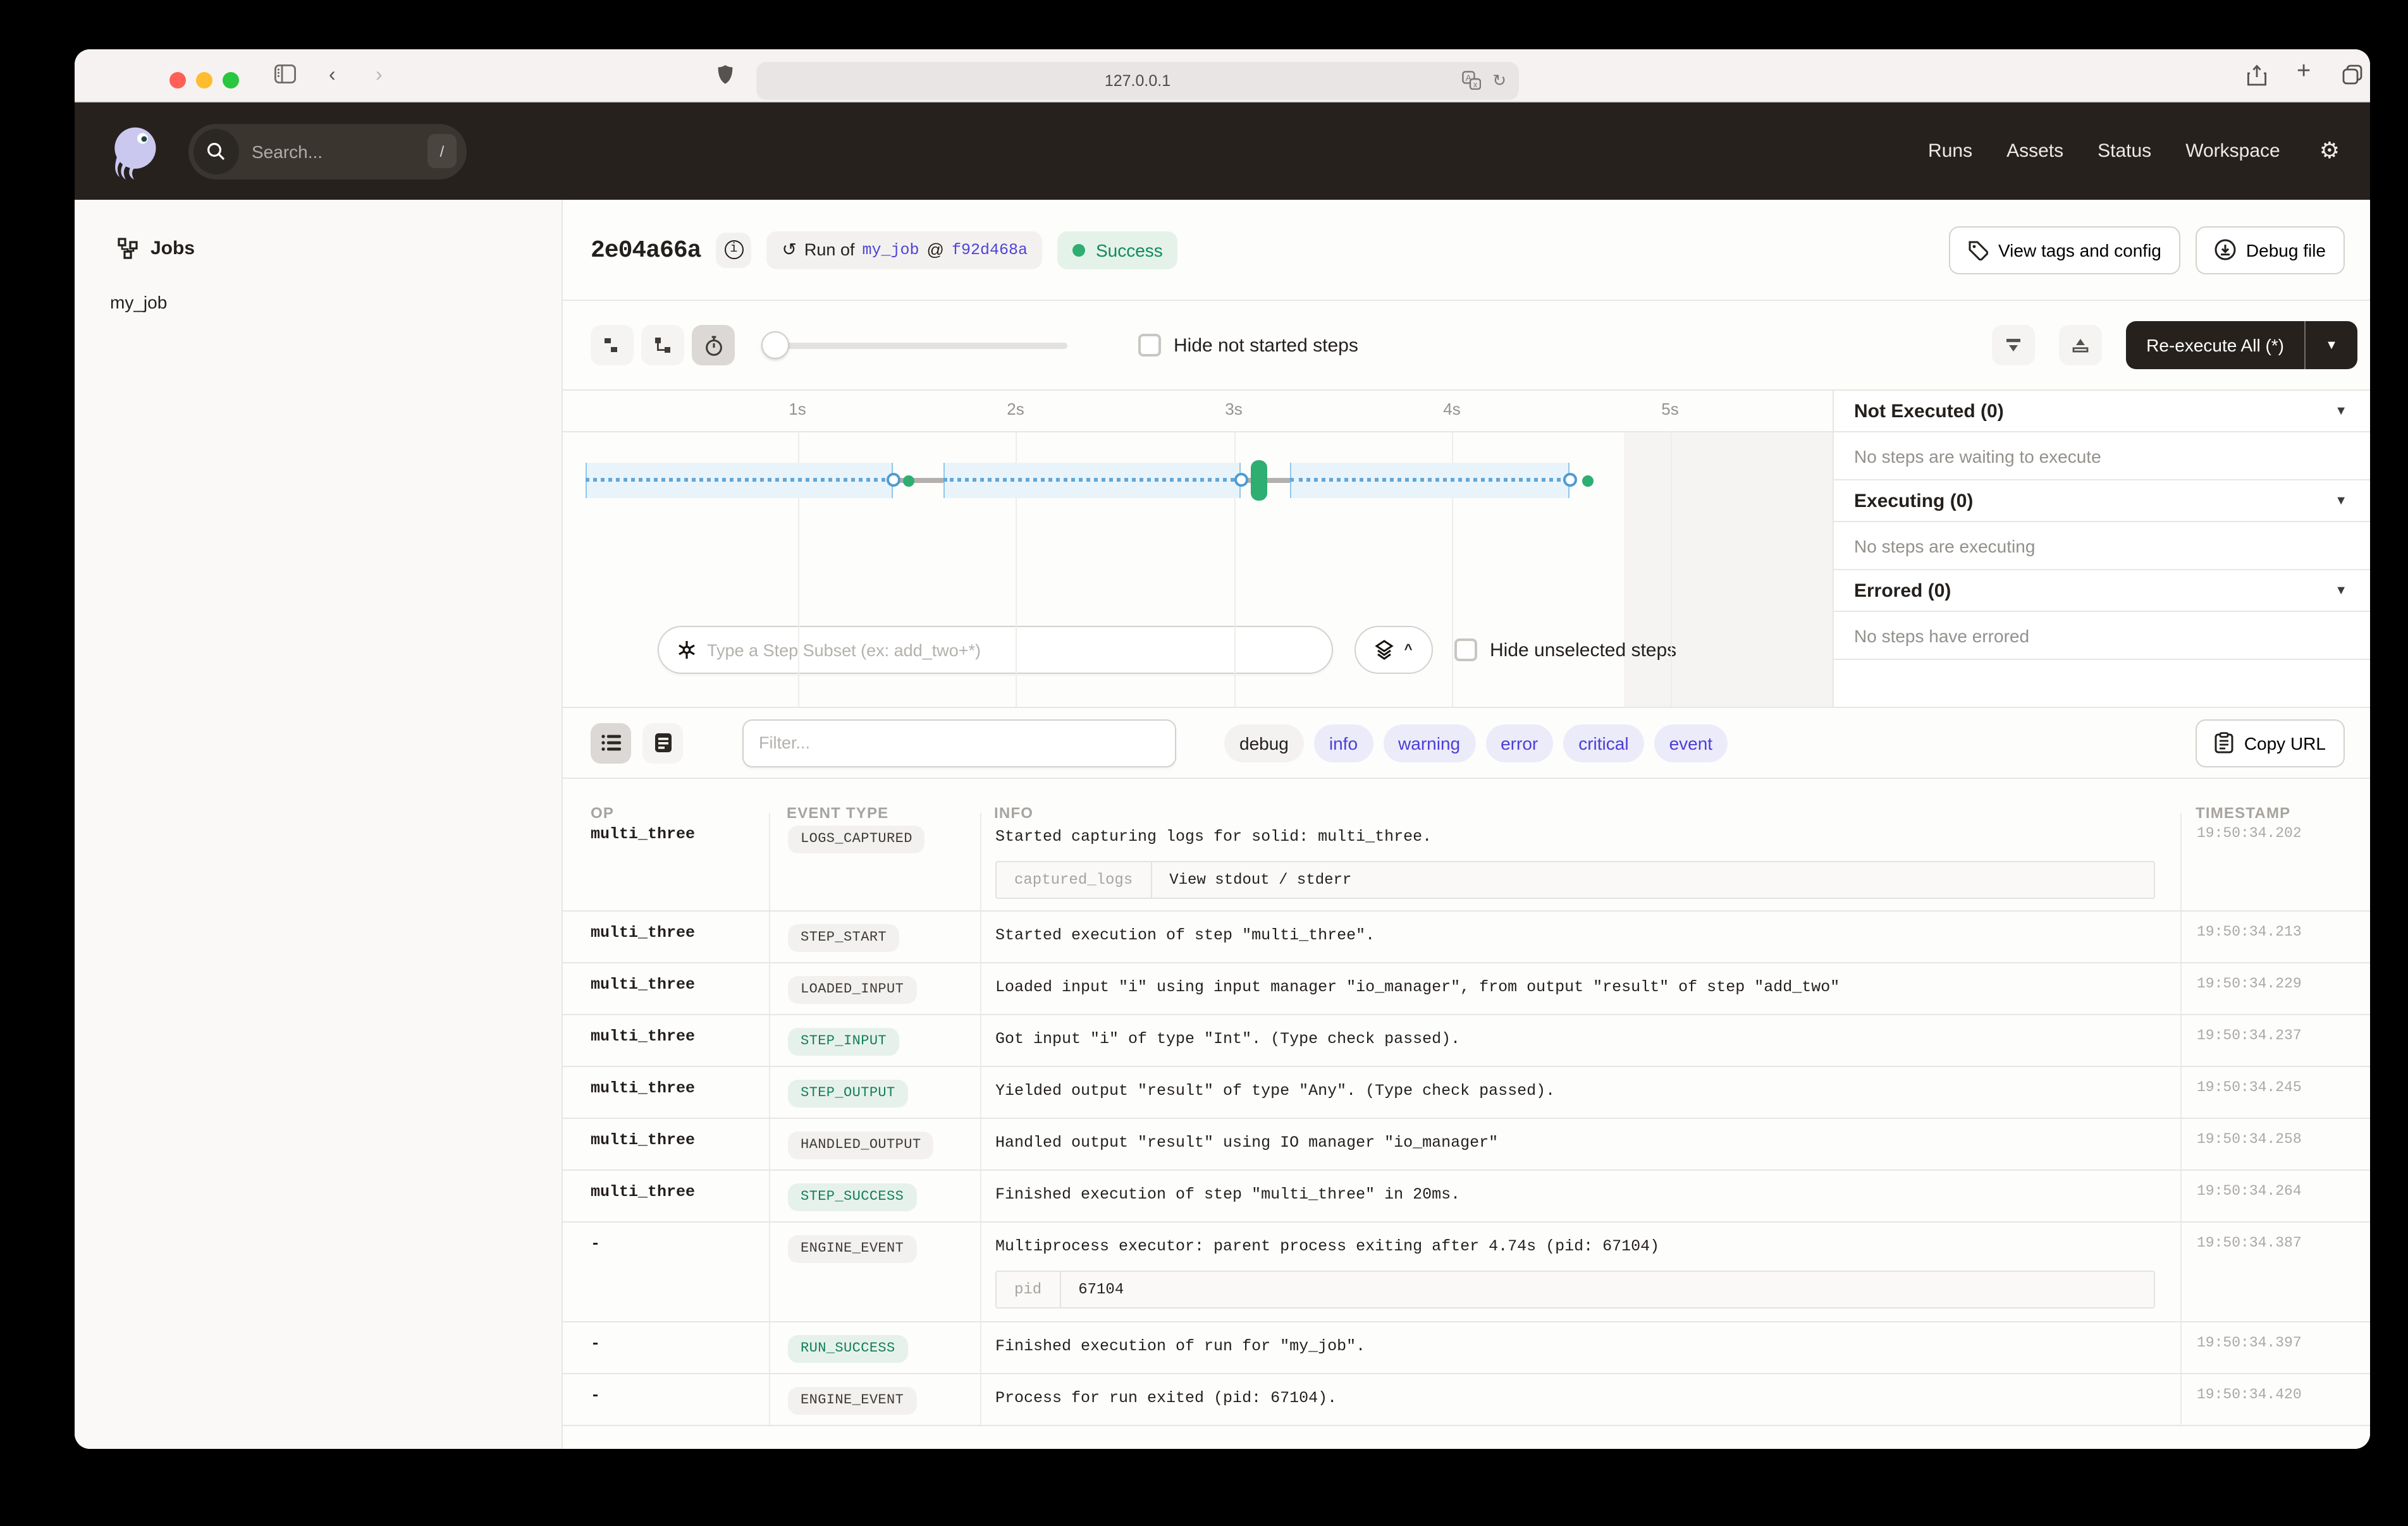 This screenshot has height=1526, width=2408. Describe the element at coordinates (2352, 74) in the screenshot. I see `tab-overview-icon` at that location.